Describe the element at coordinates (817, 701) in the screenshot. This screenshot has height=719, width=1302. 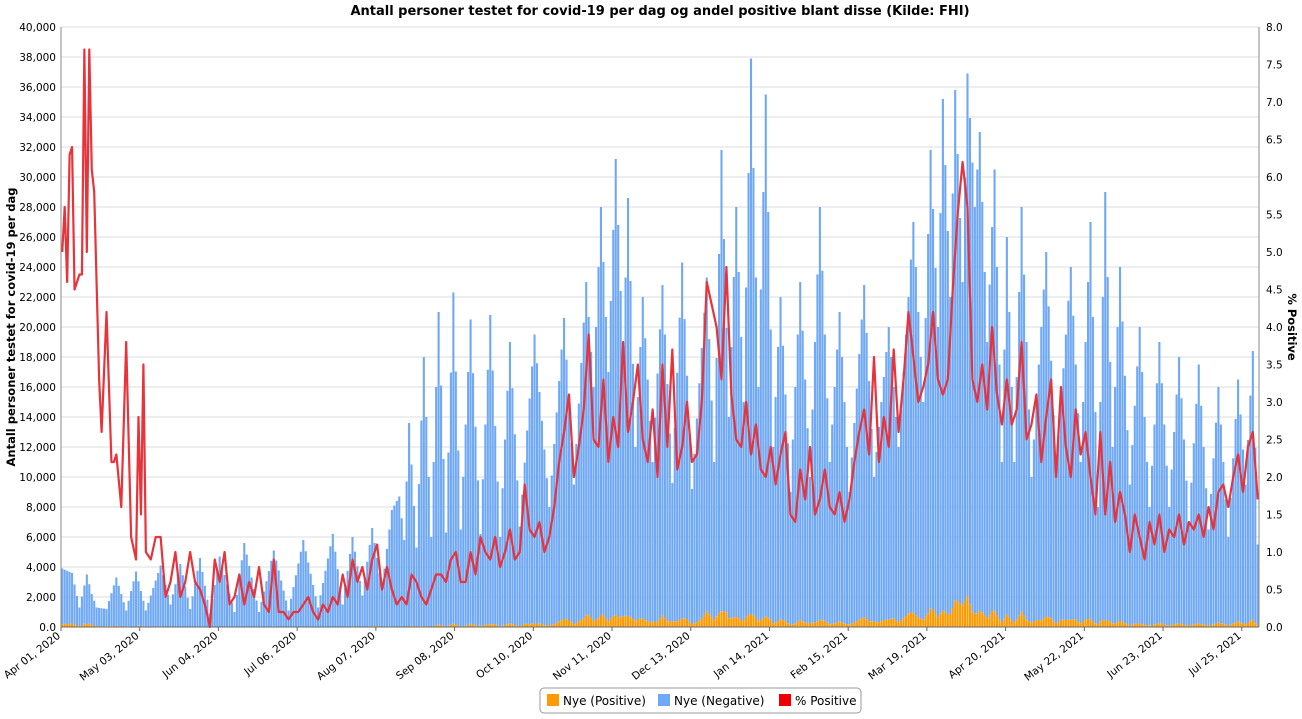
I see `legend-item-pct: % Positive` at that location.